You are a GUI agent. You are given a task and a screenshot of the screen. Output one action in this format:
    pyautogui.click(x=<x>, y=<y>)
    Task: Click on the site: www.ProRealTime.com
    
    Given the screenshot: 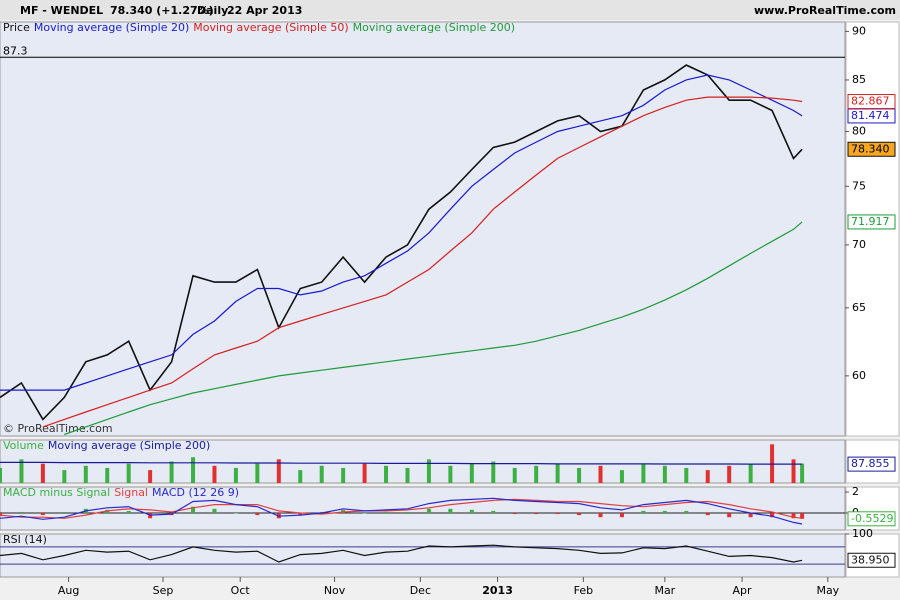 What is the action you would take?
    pyautogui.click(x=825, y=10)
    